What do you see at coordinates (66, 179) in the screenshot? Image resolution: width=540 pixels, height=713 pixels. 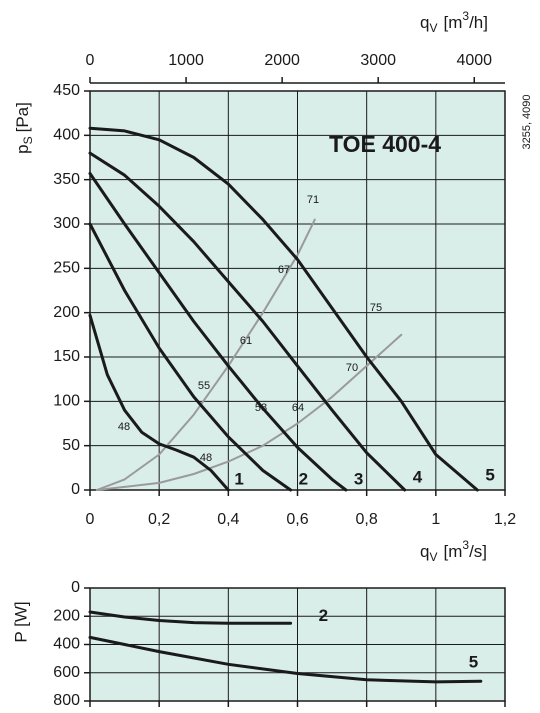 I see `y-tick-label: 350` at bounding box center [66, 179].